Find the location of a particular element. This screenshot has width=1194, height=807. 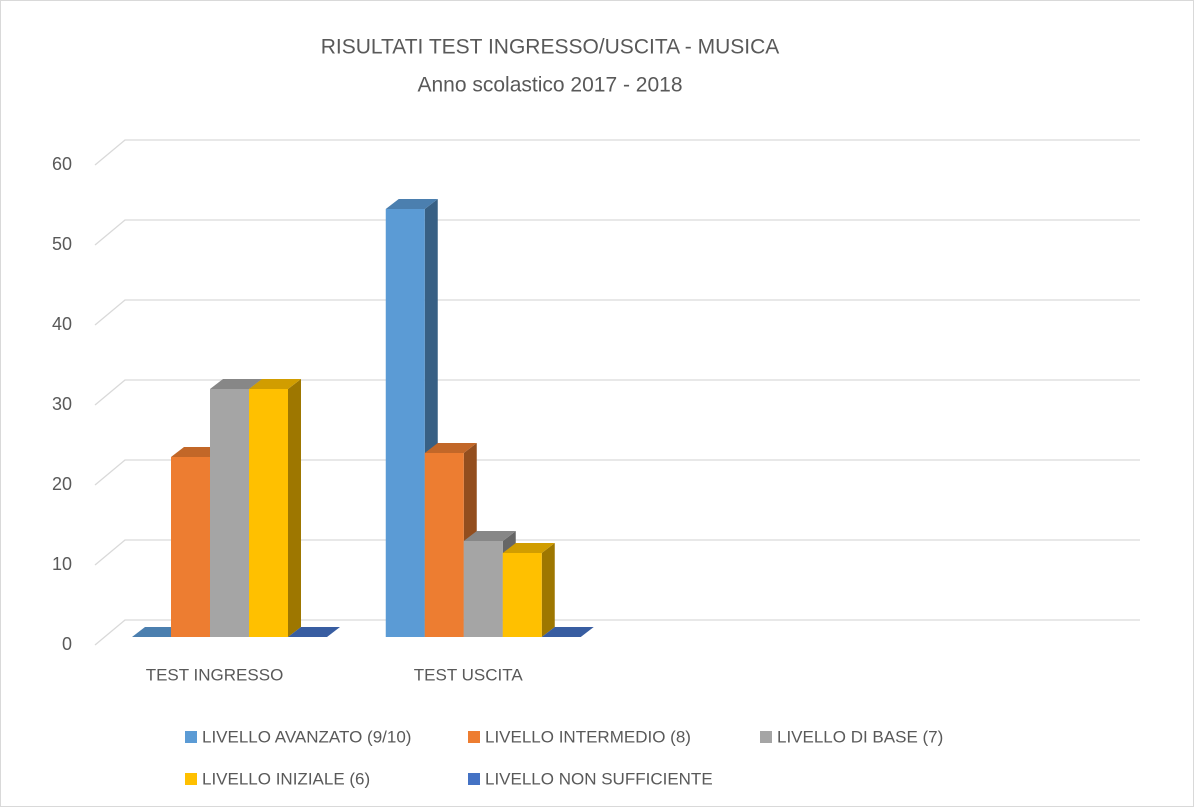

legend-label: LIVELLO AVANZATO (9/10) is located at coordinates (306, 736).